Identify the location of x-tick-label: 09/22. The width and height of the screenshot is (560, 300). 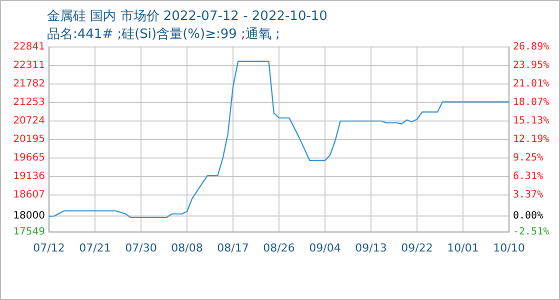
(417, 247).